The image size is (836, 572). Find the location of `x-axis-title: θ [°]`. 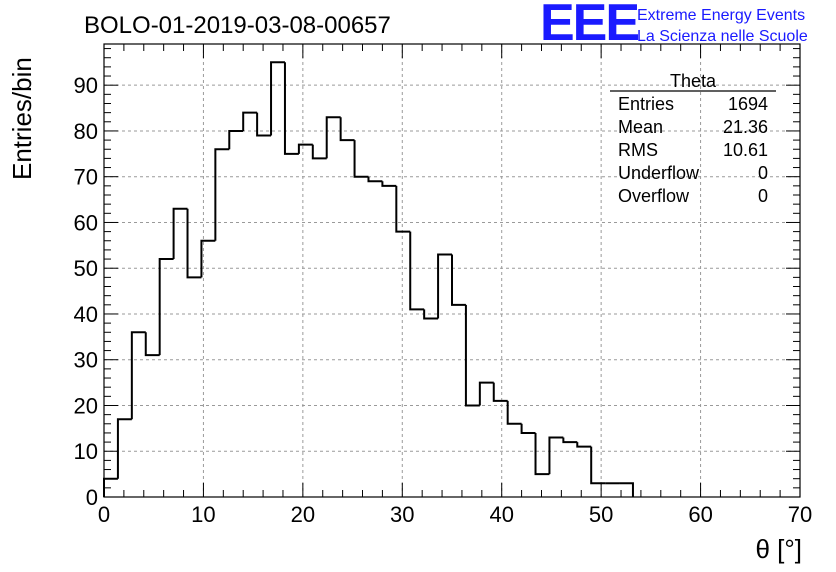

x-axis-title: θ [°] is located at coordinates (778, 549).